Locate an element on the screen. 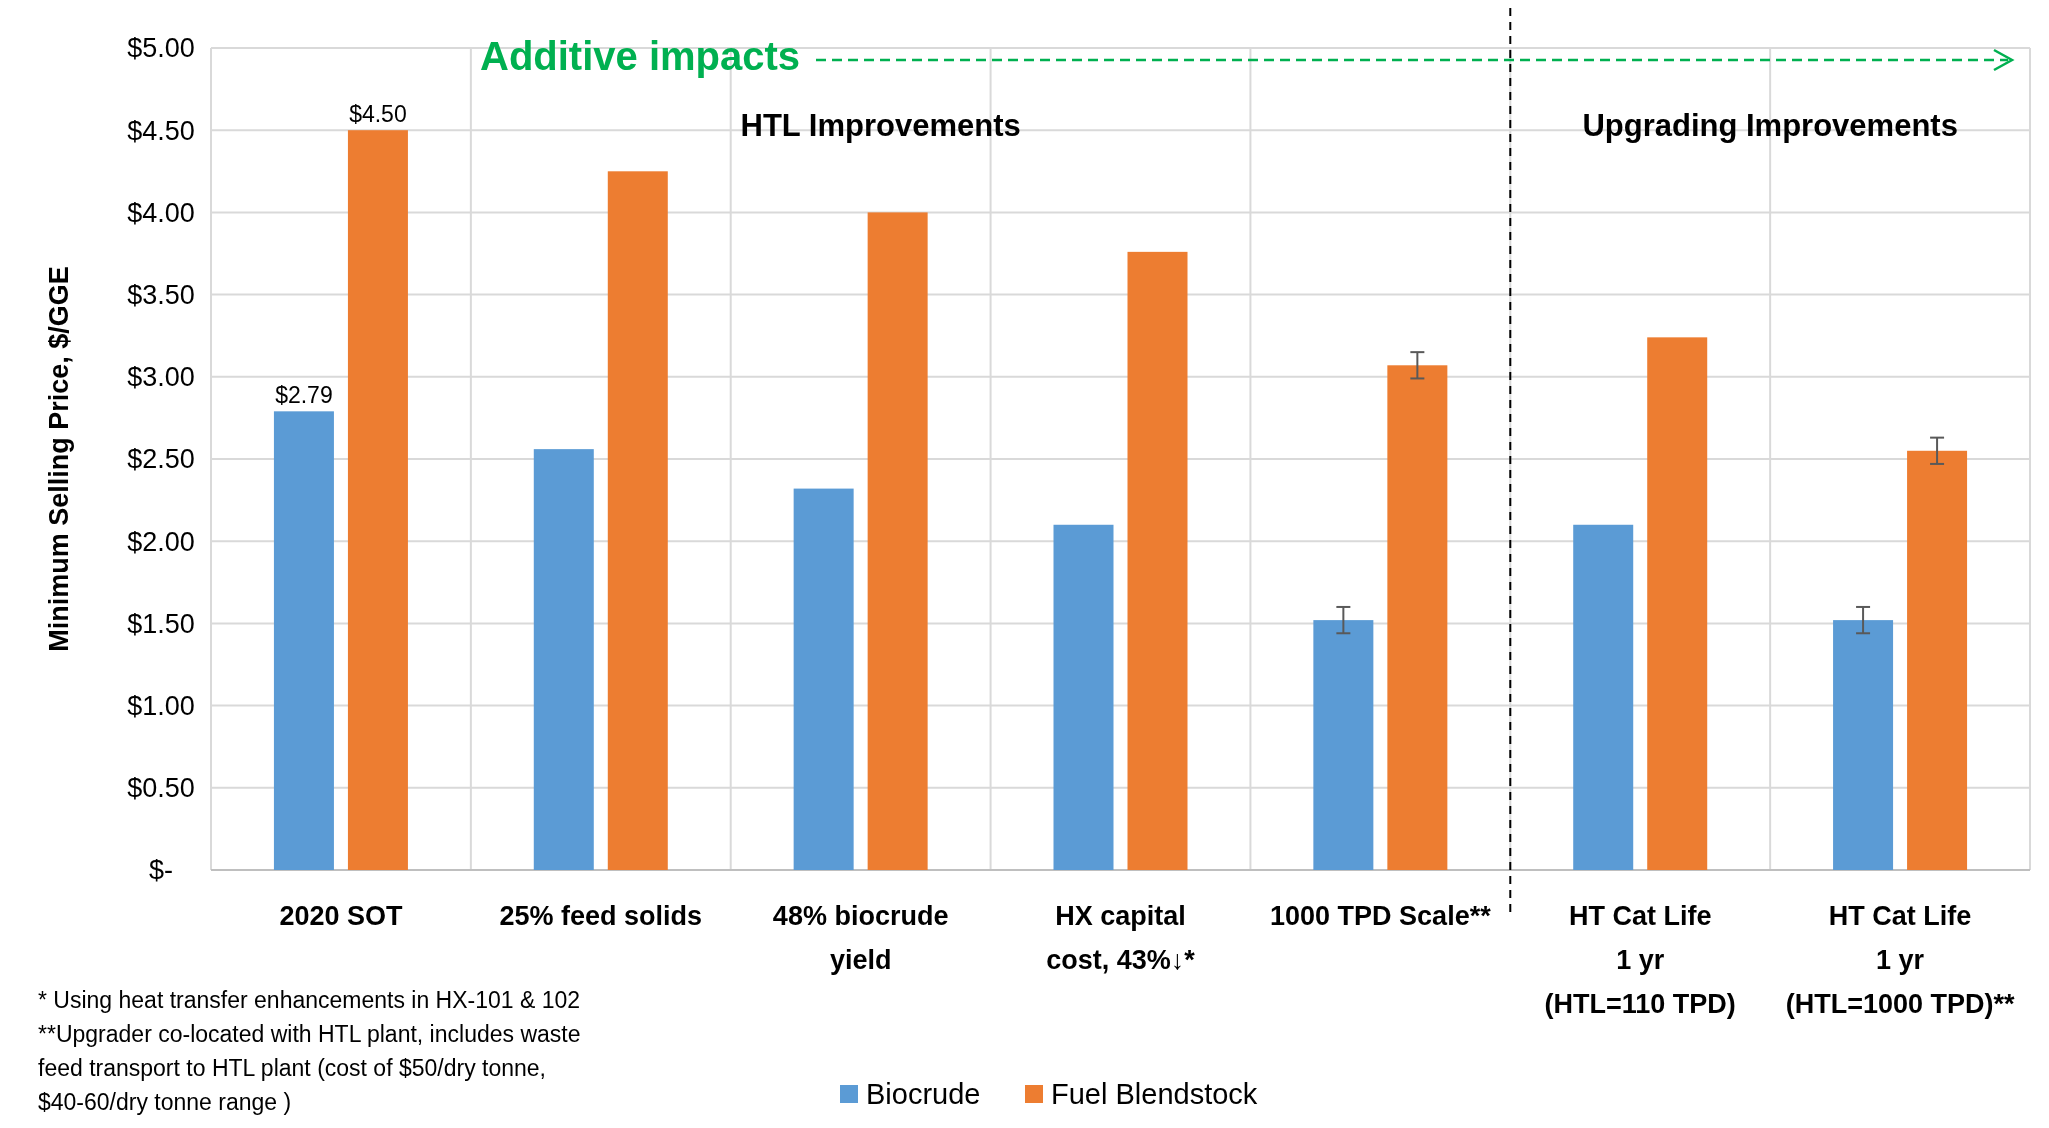 This screenshot has width=2049, height=1128. y-tick-label: $0.50 is located at coordinates (161, 788).